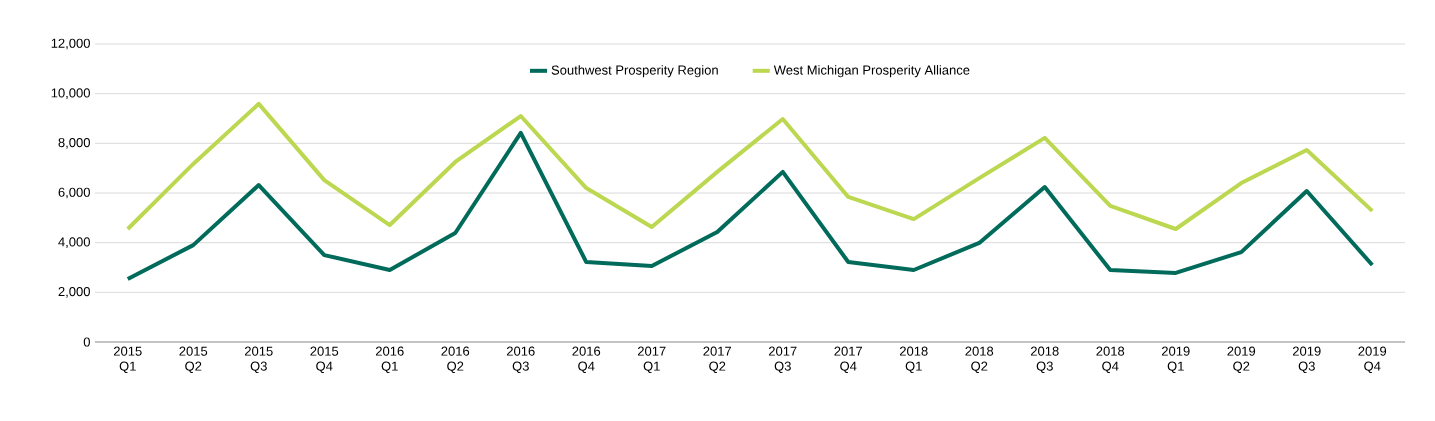  What do you see at coordinates (634, 71) in the screenshot?
I see `legend-label: Southwest Prosperity Region` at bounding box center [634, 71].